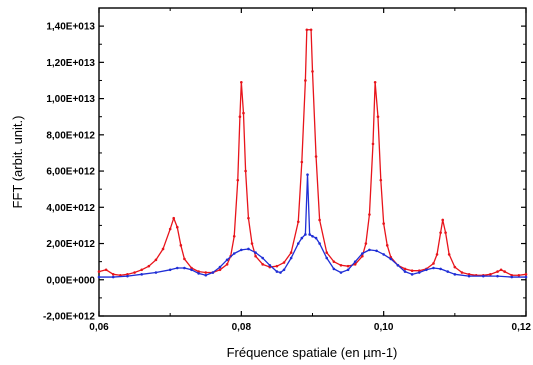  What do you see at coordinates (312, 352) in the screenshot?
I see `x-axis-title: Fréquence spatiale (en µm-1)` at bounding box center [312, 352].